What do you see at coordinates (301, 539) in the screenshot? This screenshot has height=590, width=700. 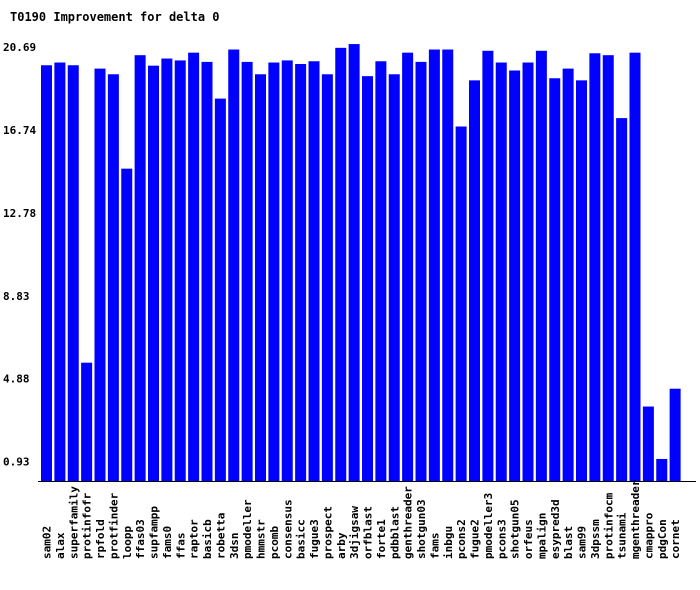 I see `x-tick-label: basicc` at bounding box center [301, 539].